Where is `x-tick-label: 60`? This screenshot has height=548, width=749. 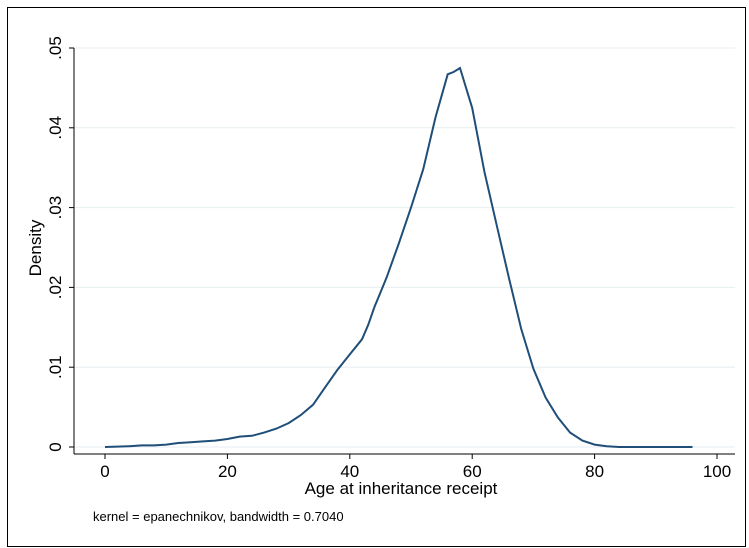 x-tick-label: 60 is located at coordinates (472, 471).